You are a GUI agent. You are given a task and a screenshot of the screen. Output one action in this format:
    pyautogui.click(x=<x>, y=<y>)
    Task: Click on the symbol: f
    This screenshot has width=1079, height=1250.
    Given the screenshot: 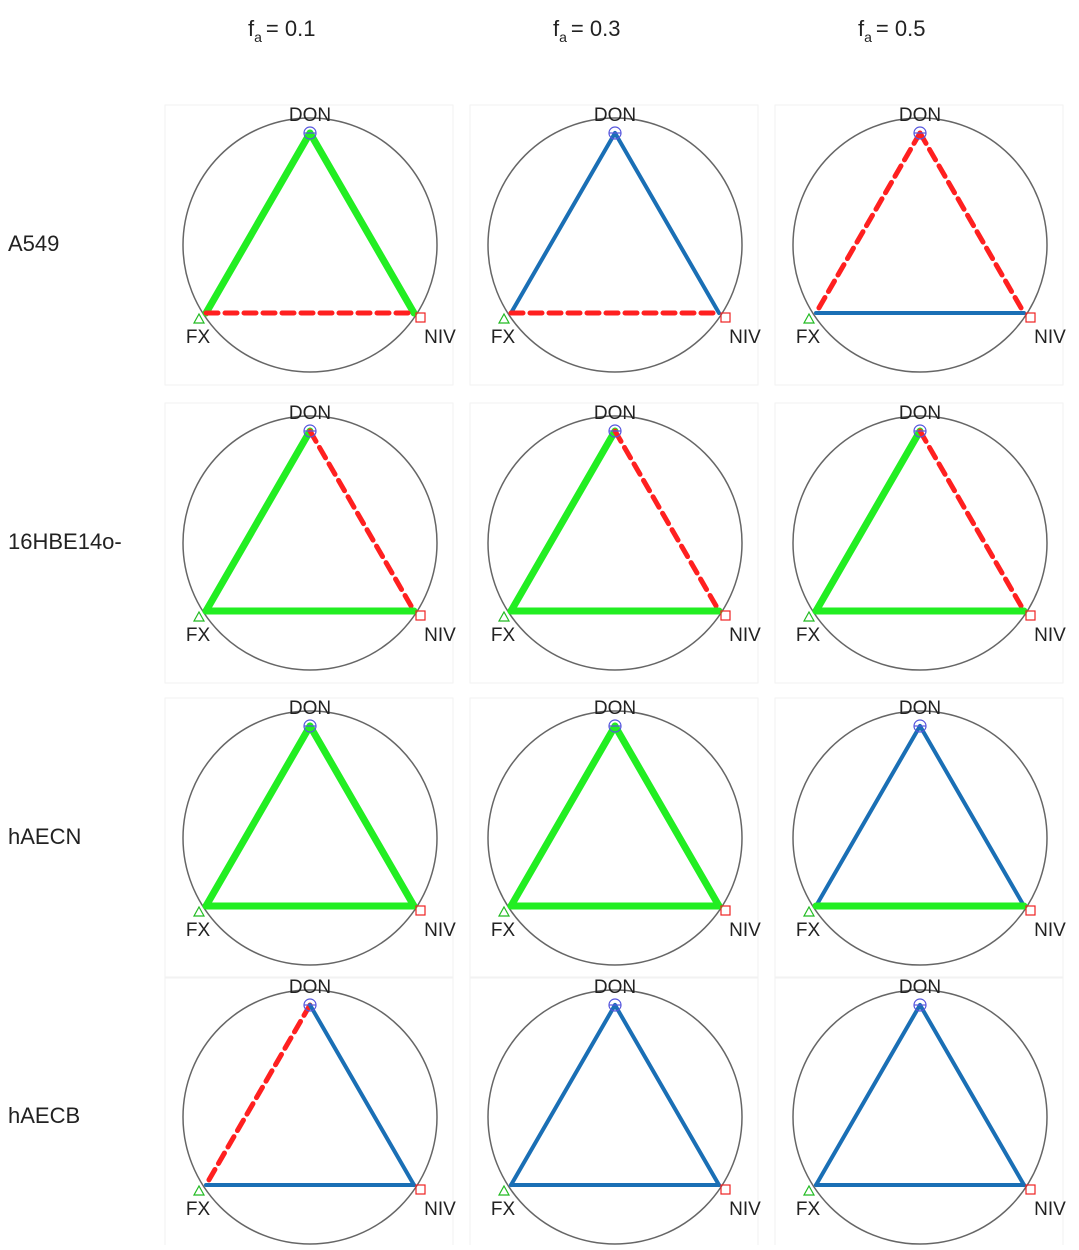 What is the action you would take?
    pyautogui.click(x=861, y=28)
    